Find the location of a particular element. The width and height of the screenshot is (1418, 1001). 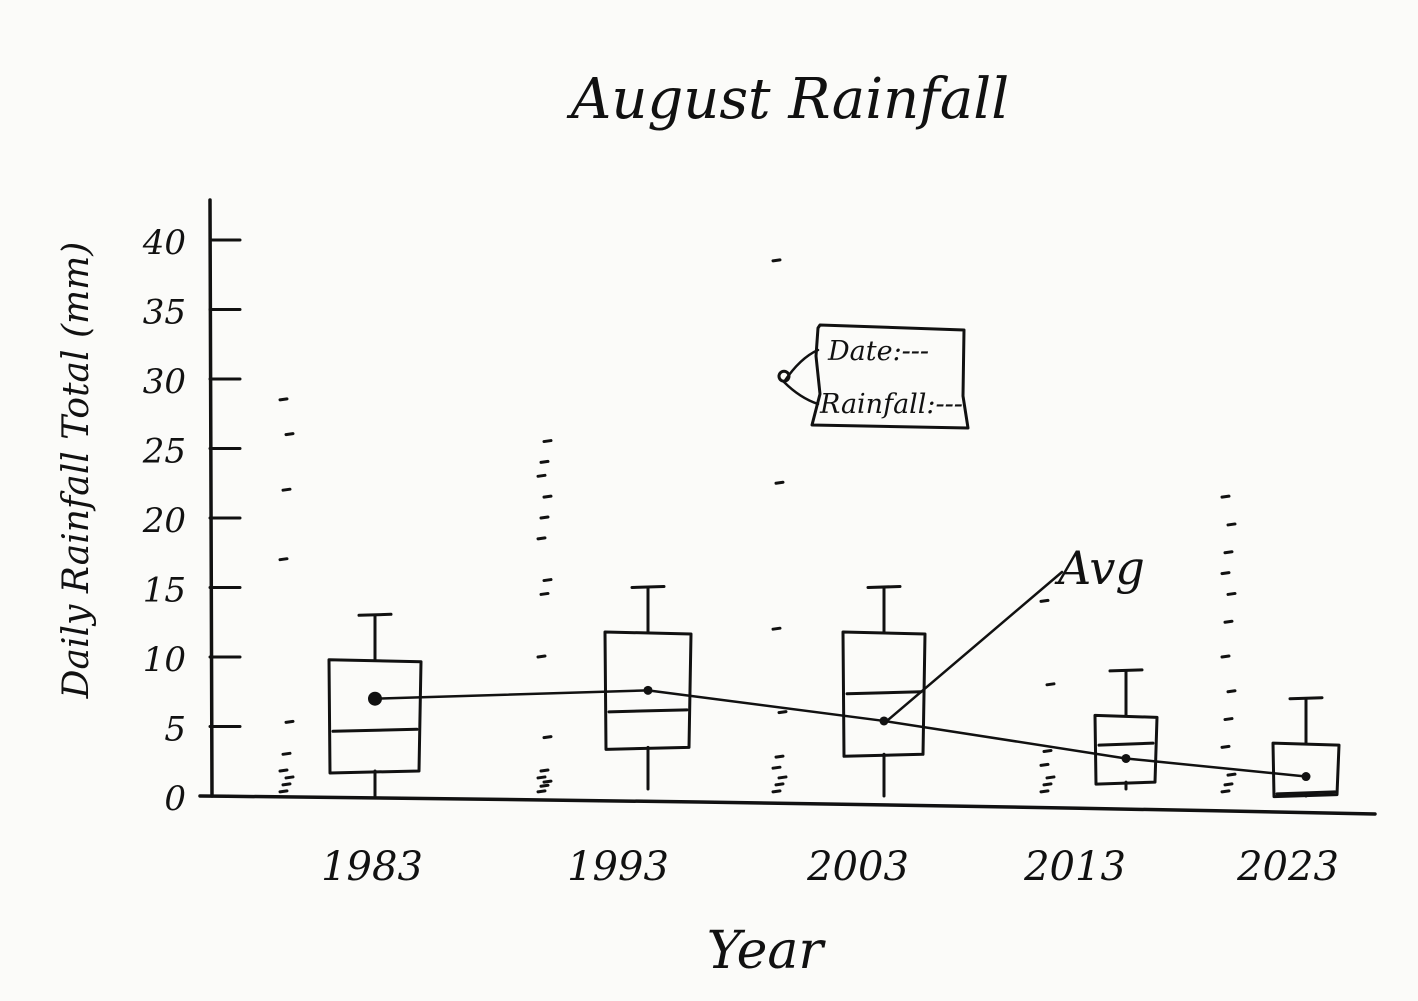

whisker-cap-2013 is located at coordinates (1126, 670).